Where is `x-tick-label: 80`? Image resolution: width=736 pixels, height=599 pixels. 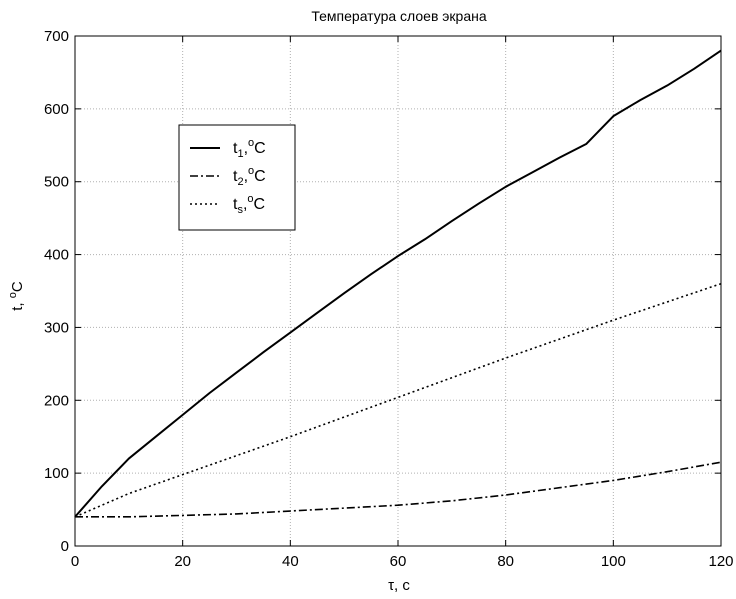
x-tick-label: 80 is located at coordinates (505, 561).